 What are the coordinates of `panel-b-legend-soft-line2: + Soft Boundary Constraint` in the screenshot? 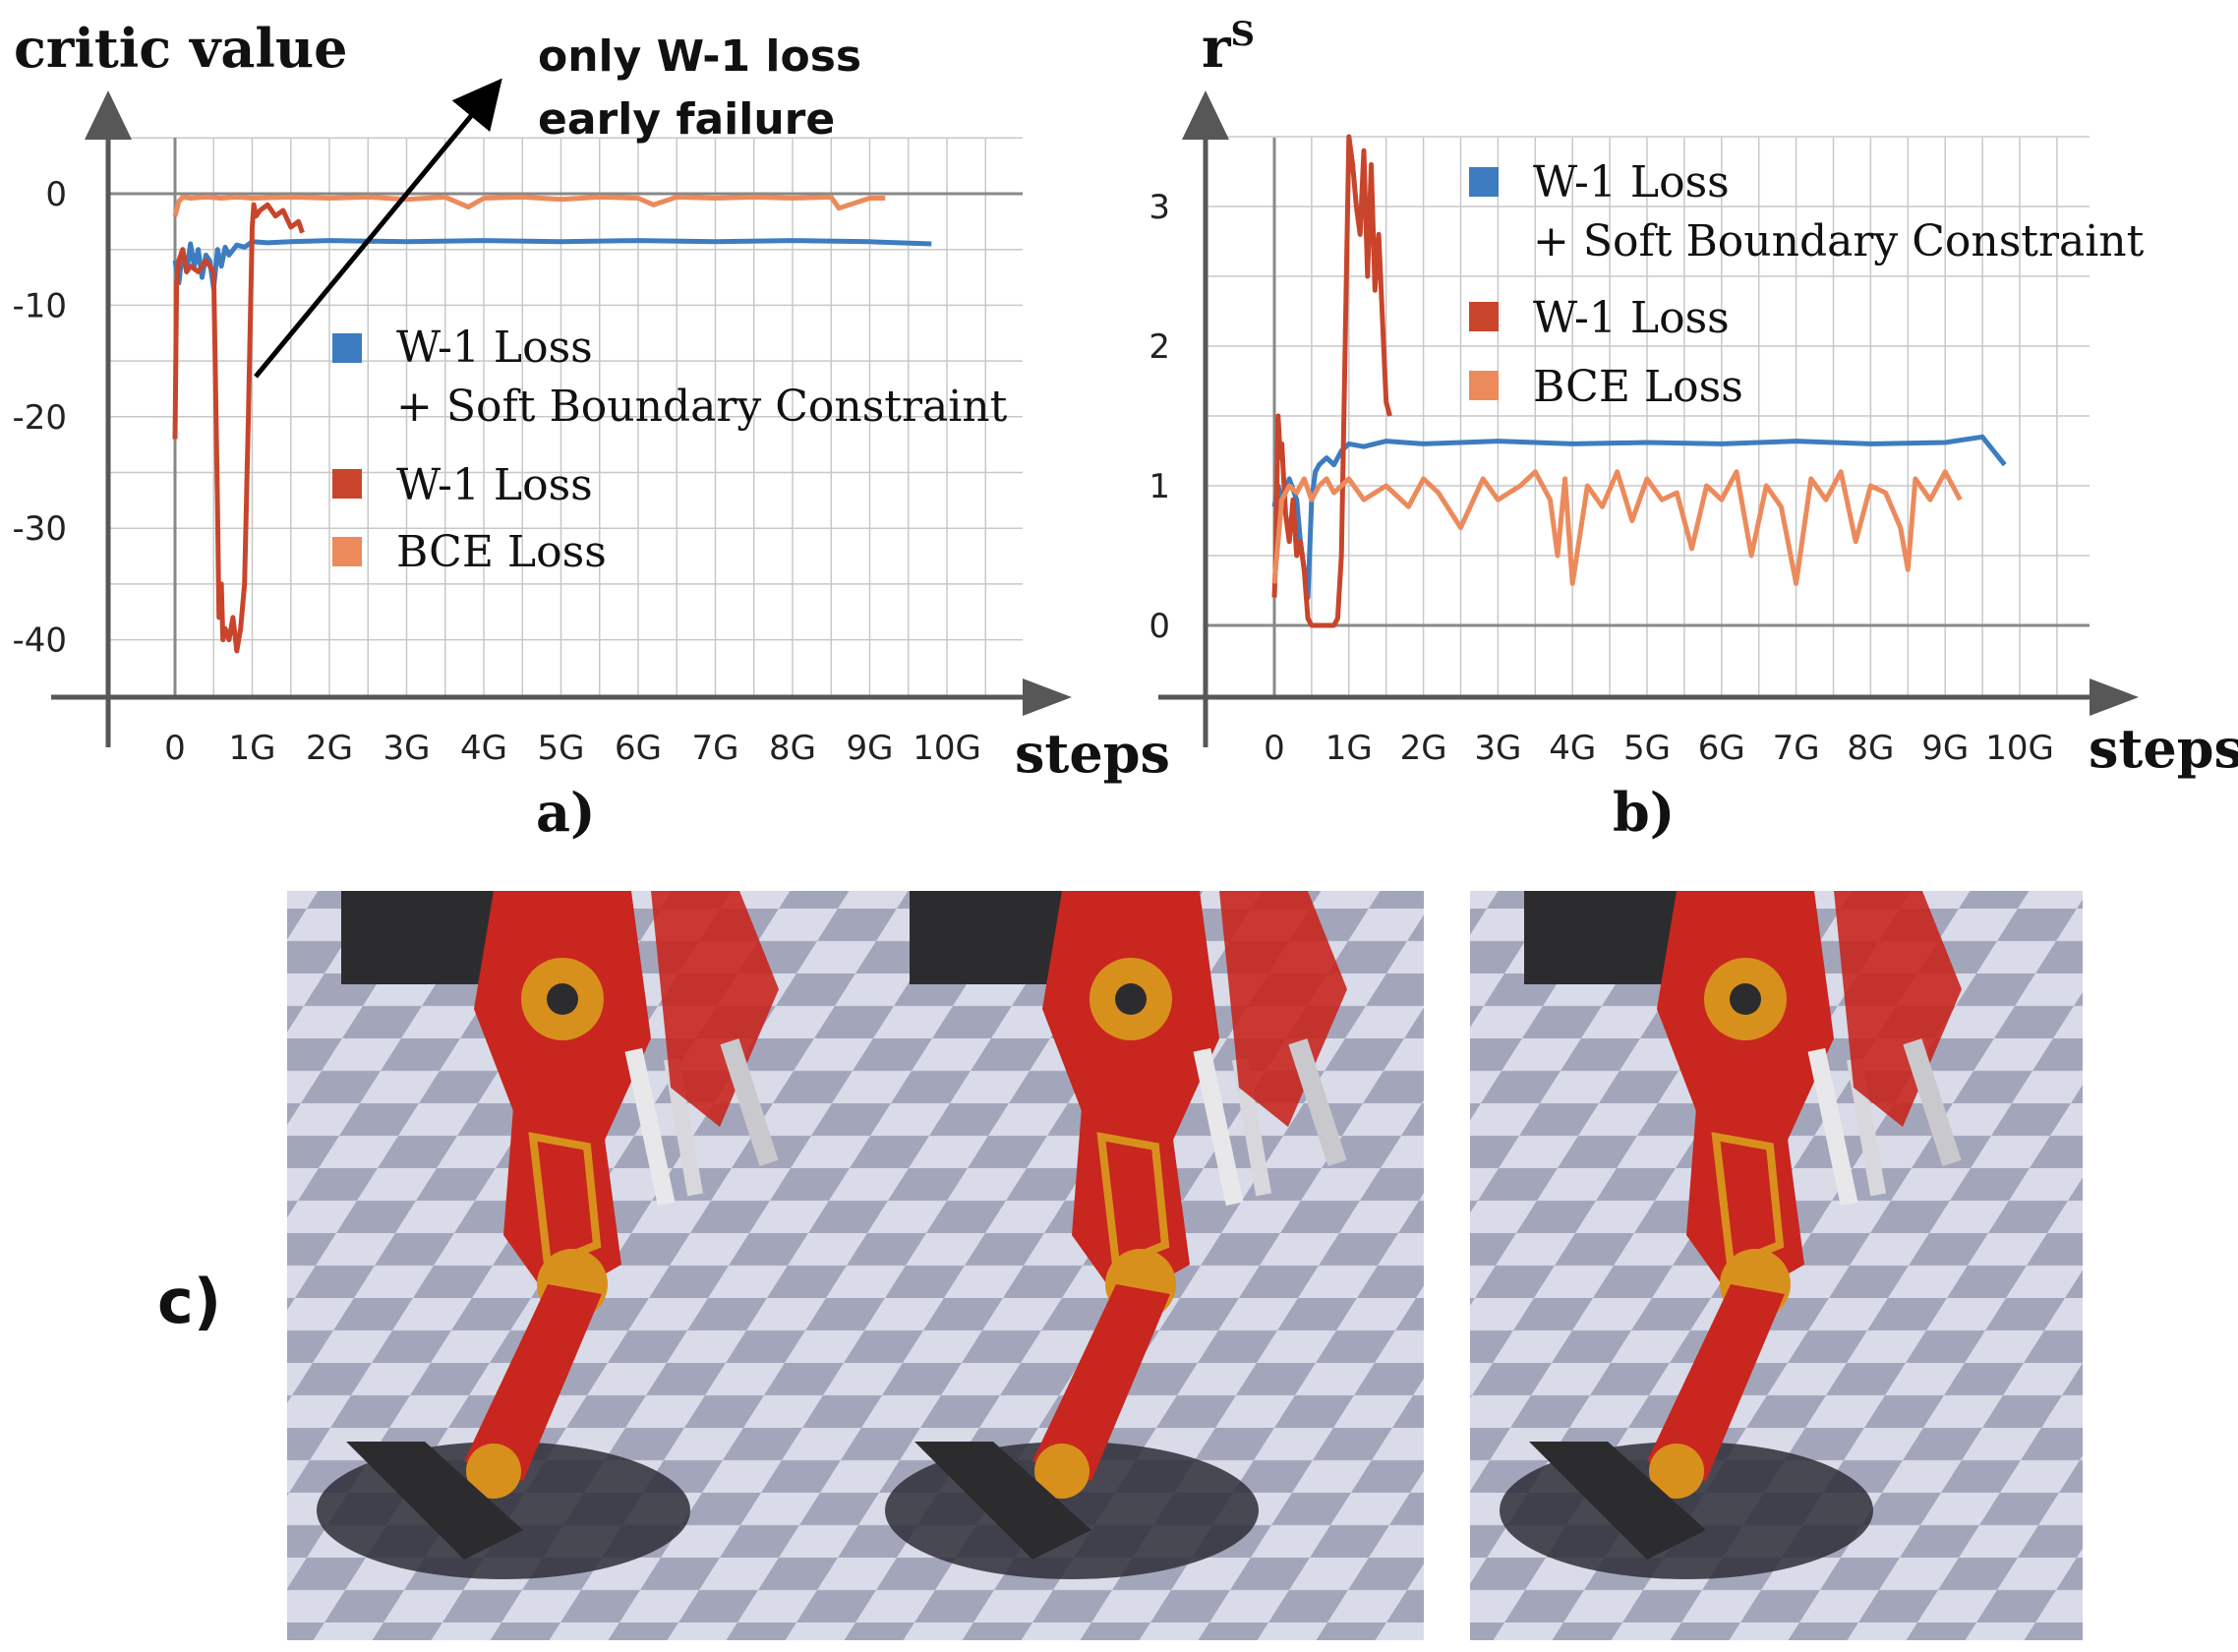 It's located at (1839, 241).